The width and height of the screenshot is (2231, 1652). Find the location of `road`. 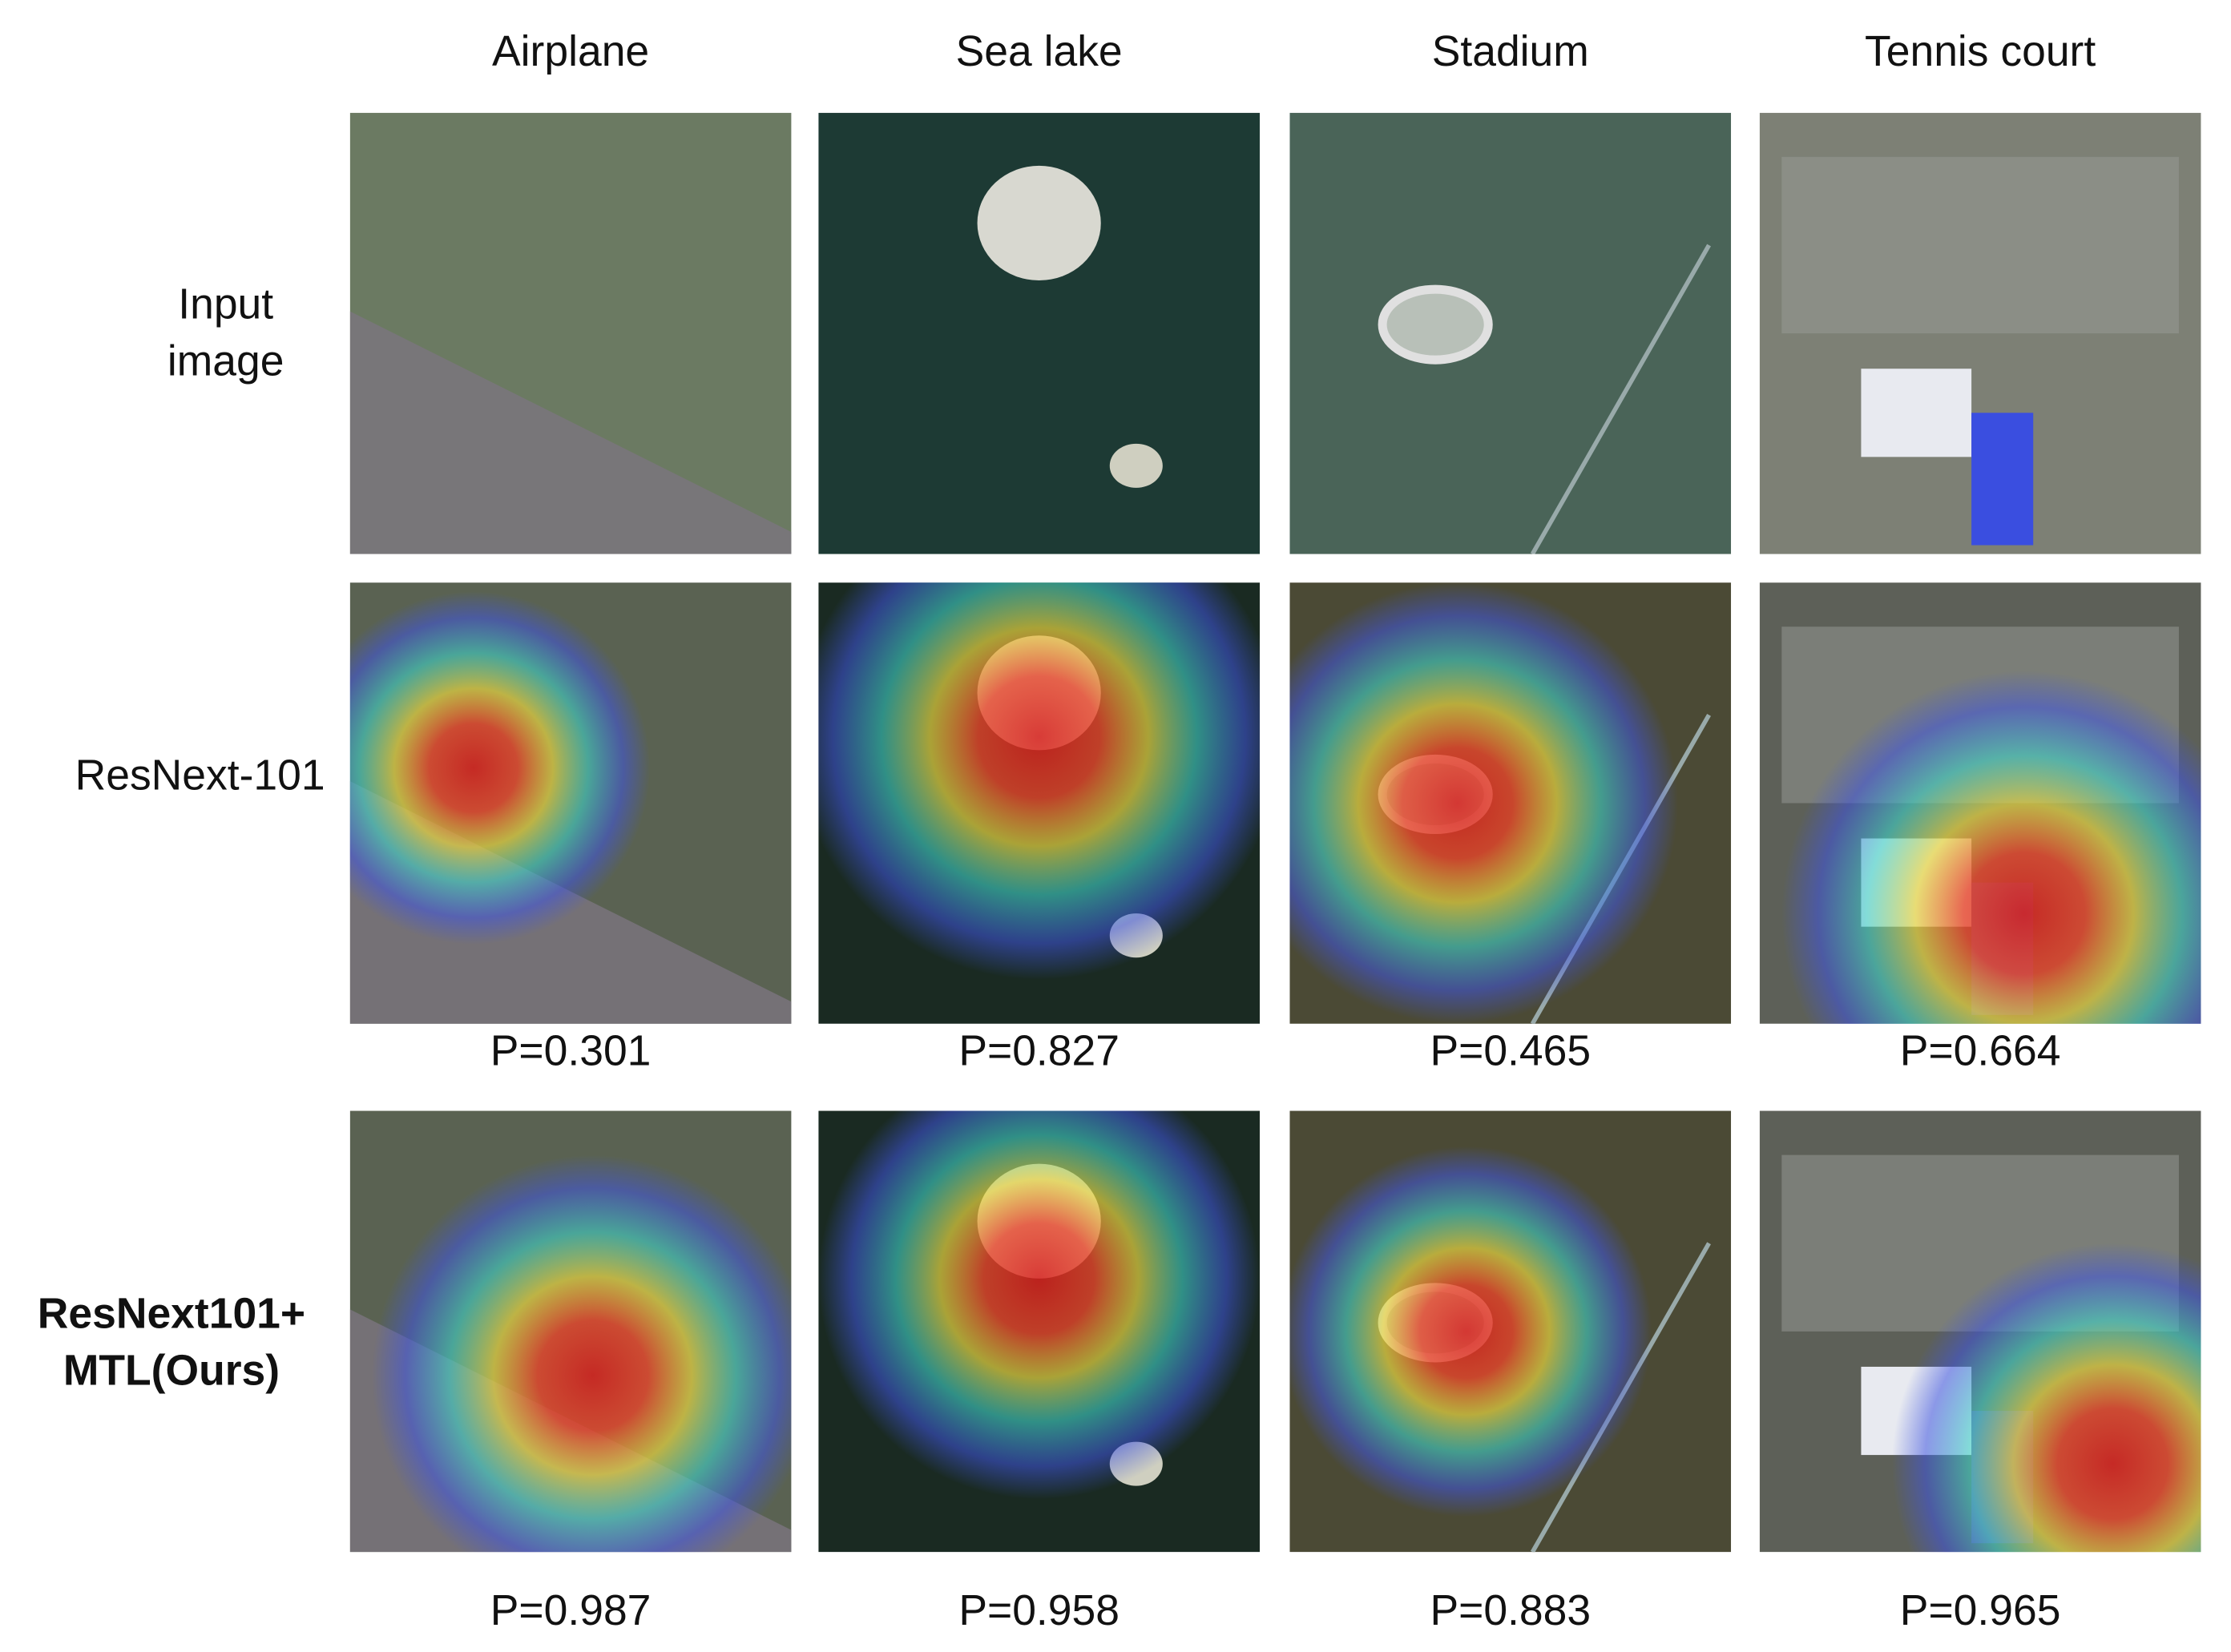

road is located at coordinates (1620, 399).